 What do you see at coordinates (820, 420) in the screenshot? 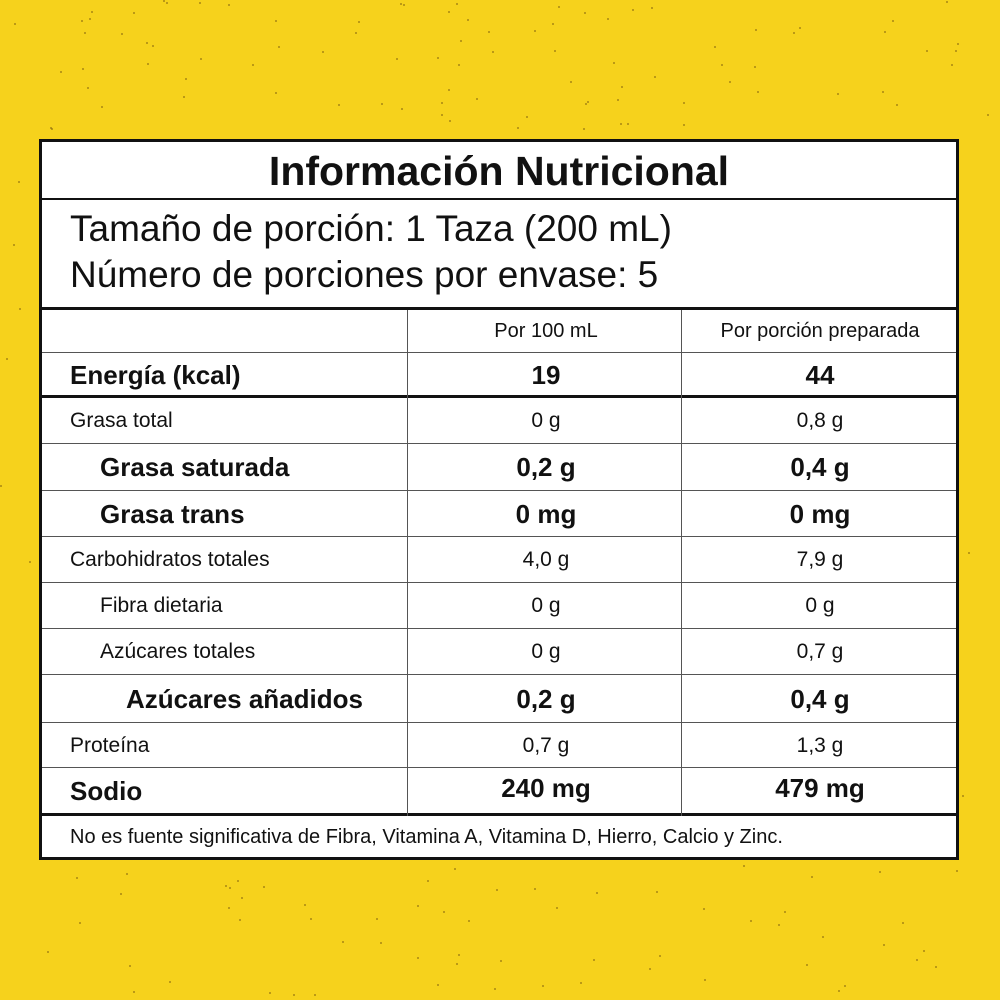
I see `value-per-serving: 0,8 g` at bounding box center [820, 420].